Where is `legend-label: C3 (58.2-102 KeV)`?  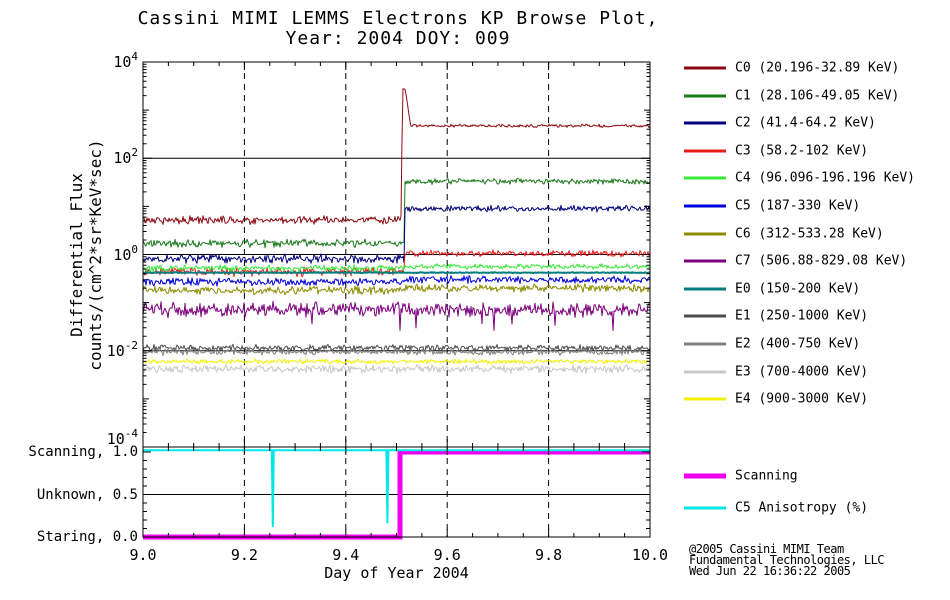
legend-label: C3 (58.2-102 KeV) is located at coordinates (802, 151).